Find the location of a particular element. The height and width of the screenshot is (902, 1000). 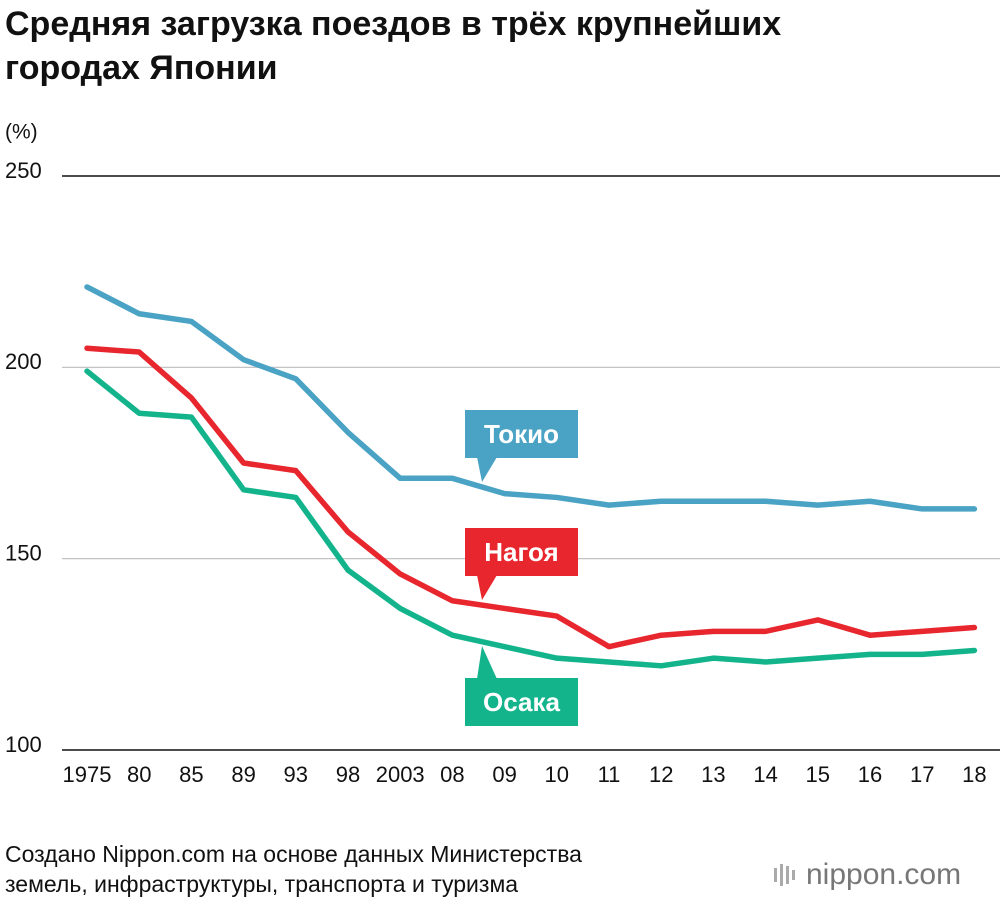

x-tick-label: 14 is located at coordinates (765, 774).